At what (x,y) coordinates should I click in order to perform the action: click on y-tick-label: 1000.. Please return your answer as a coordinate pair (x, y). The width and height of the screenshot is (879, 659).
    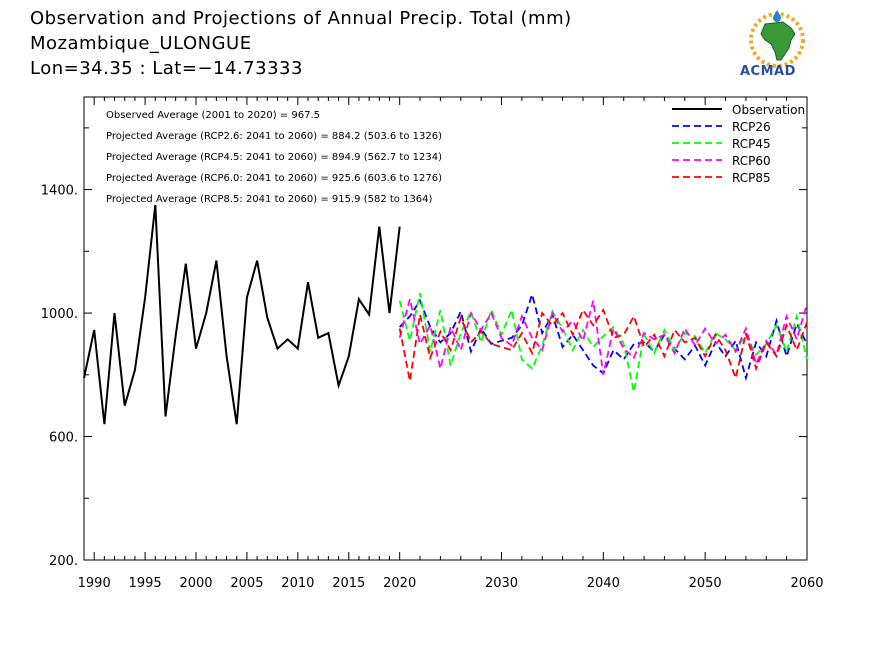
    Looking at the image, I should click on (59, 314).